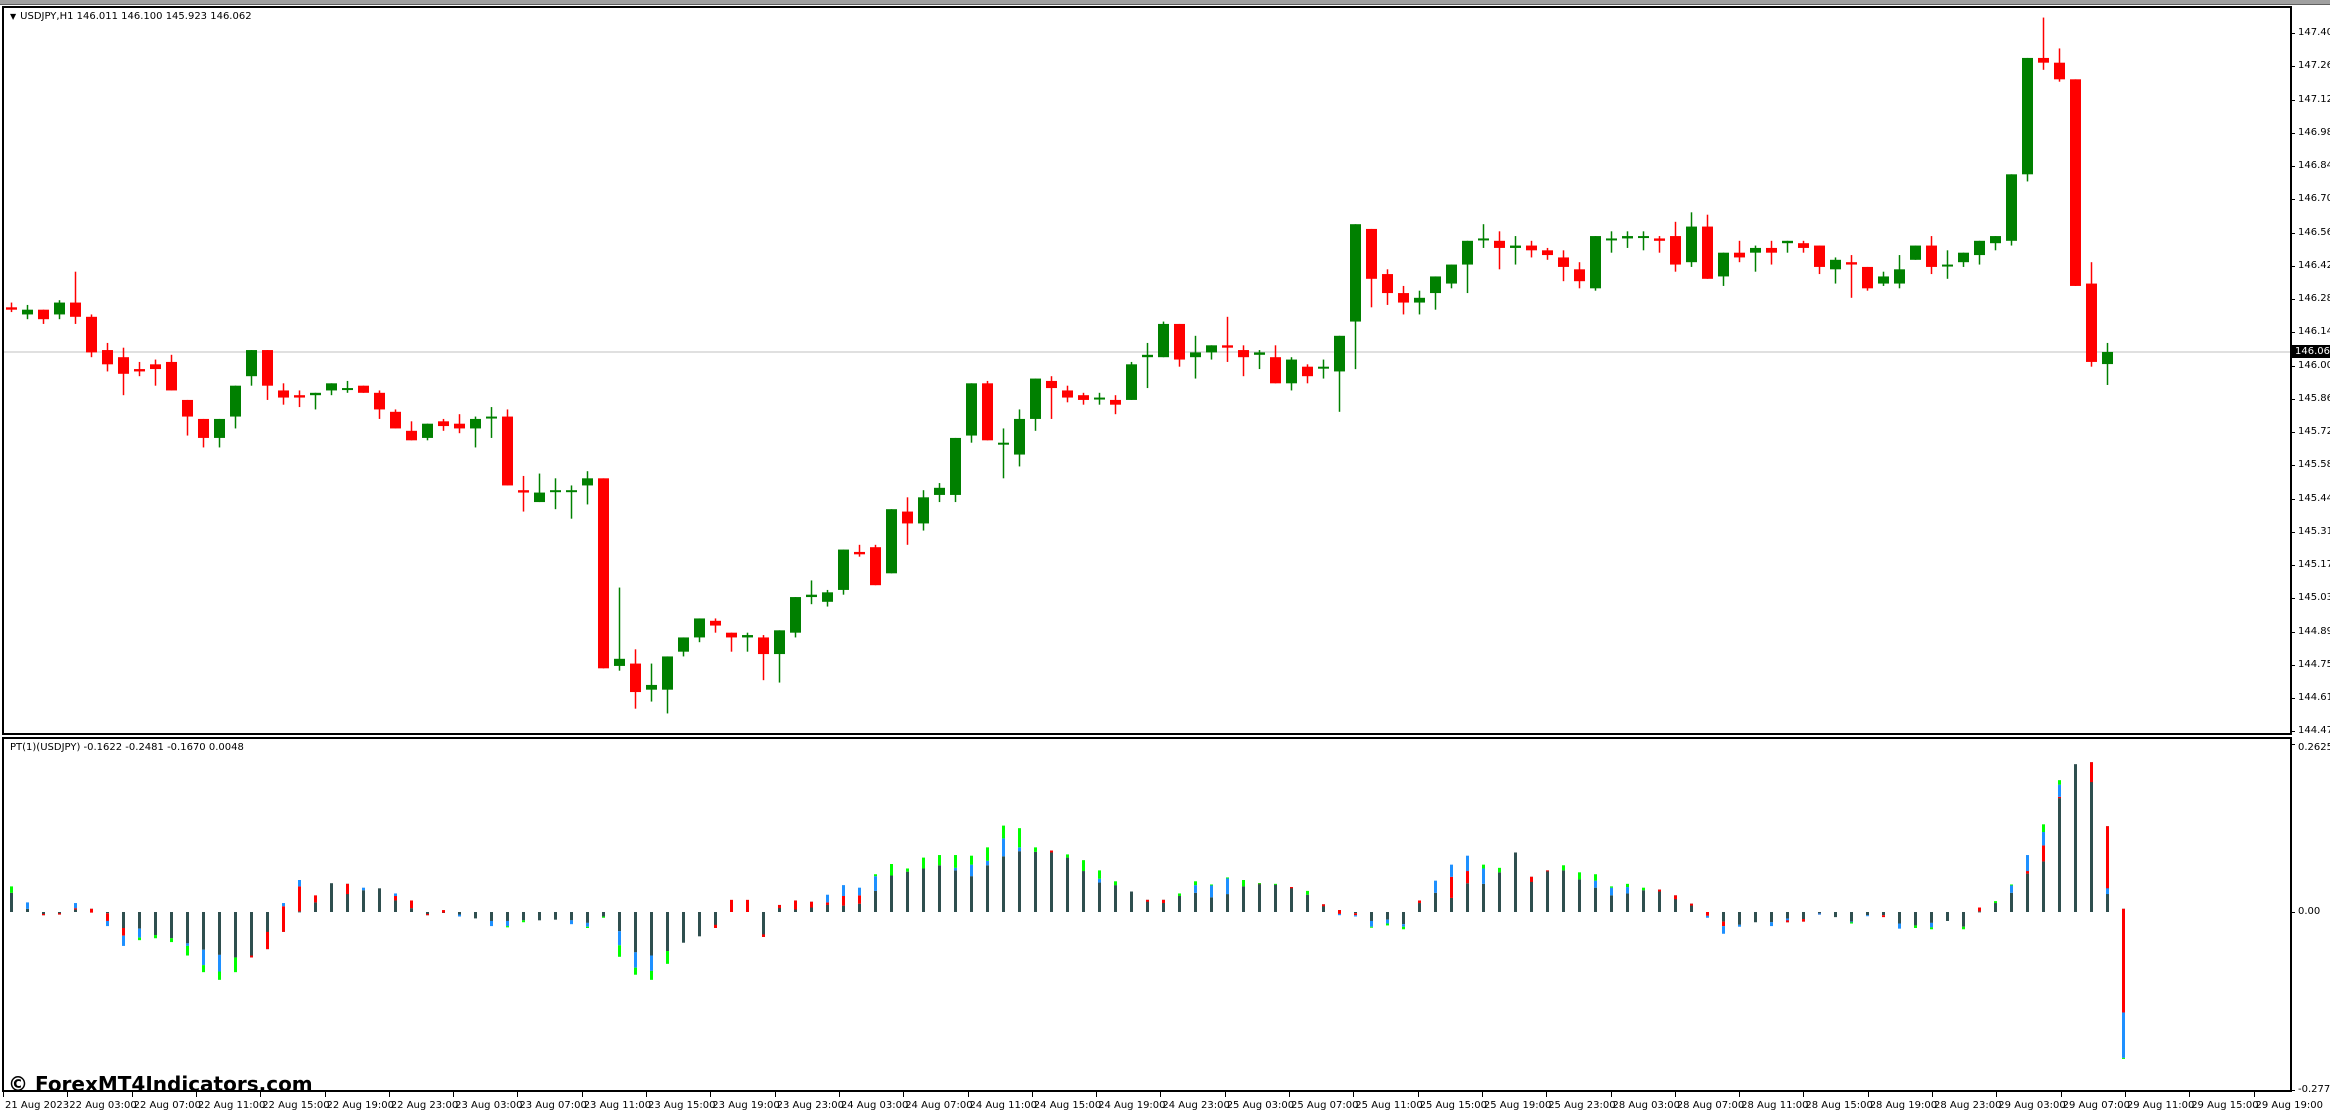 The width and height of the screenshot is (2330, 1119). What do you see at coordinates (1196, 1105) in the screenshot?
I see `time-axis-label: 24 Aug 23:00` at bounding box center [1196, 1105].